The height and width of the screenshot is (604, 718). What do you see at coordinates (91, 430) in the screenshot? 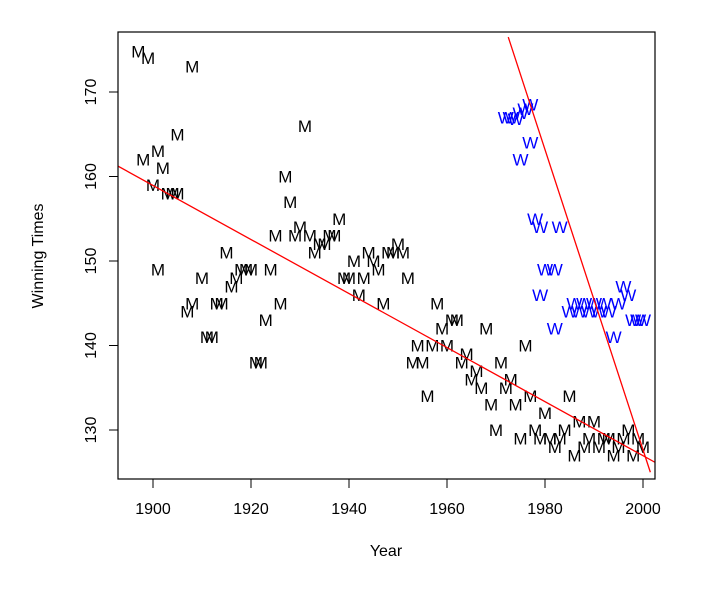
I see `y-tick-label: 130` at bounding box center [91, 430].